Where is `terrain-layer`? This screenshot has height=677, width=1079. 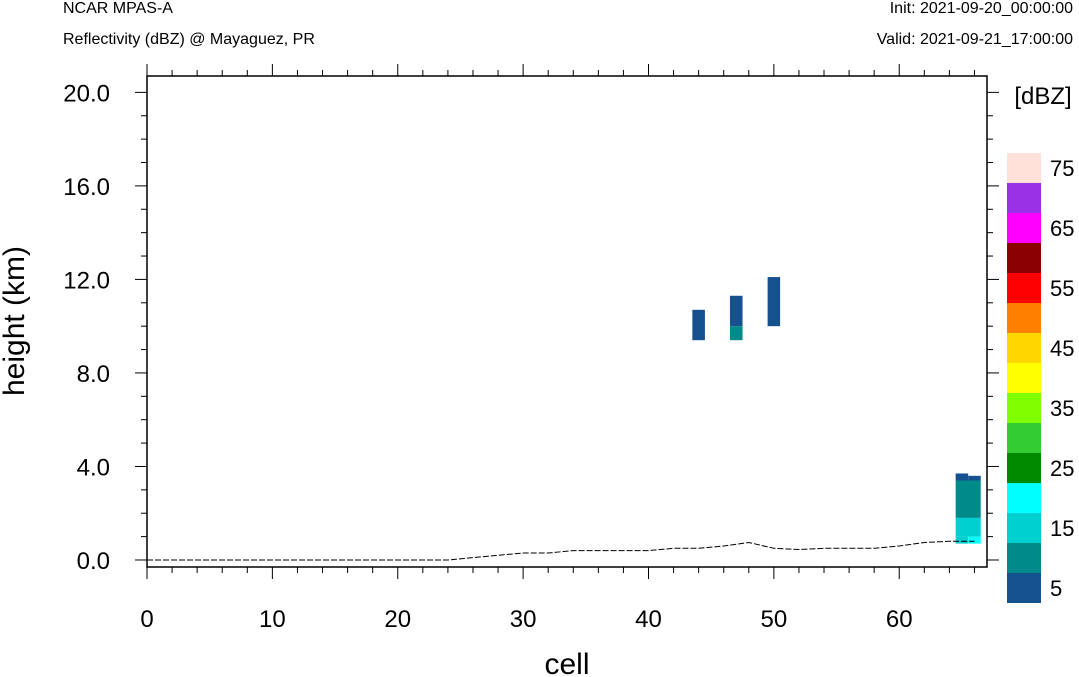 terrain-layer is located at coordinates (561, 550).